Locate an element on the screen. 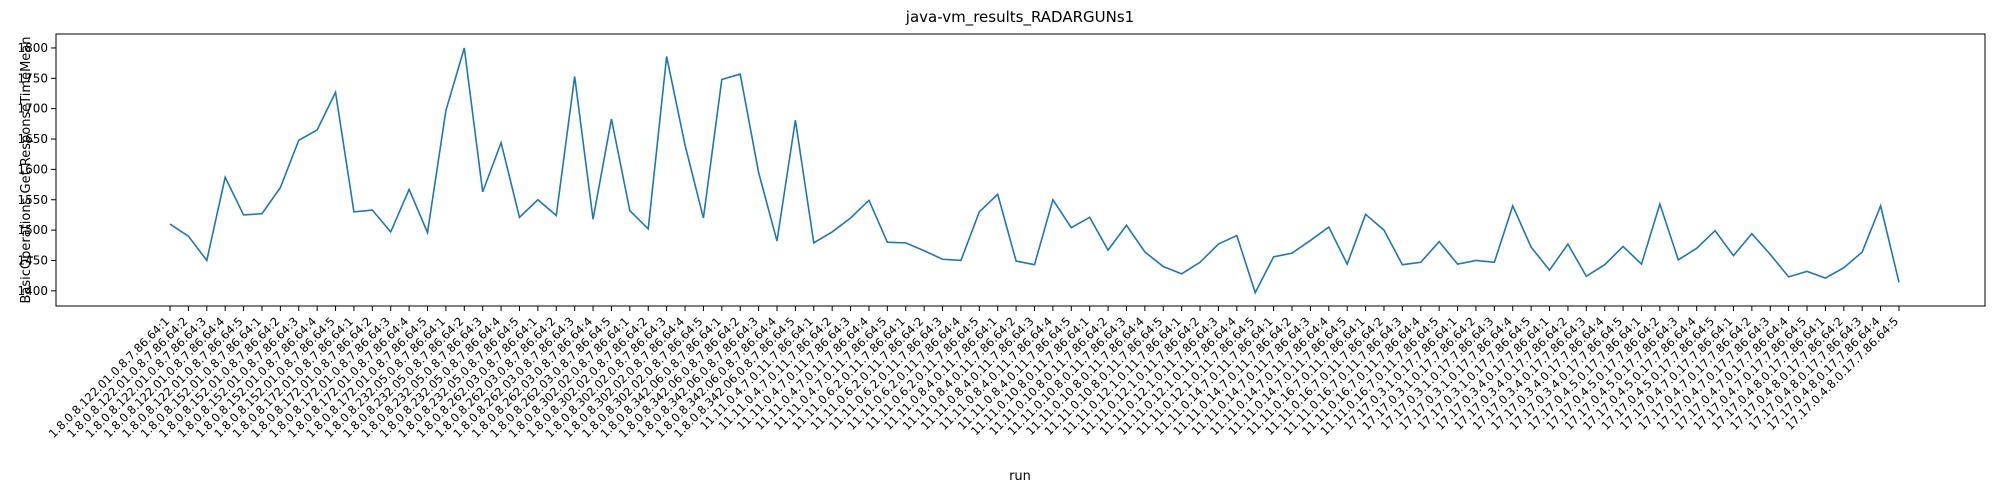 The width and height of the screenshot is (2000, 504). y-tick-label: 1450 is located at coordinates (32, 260).